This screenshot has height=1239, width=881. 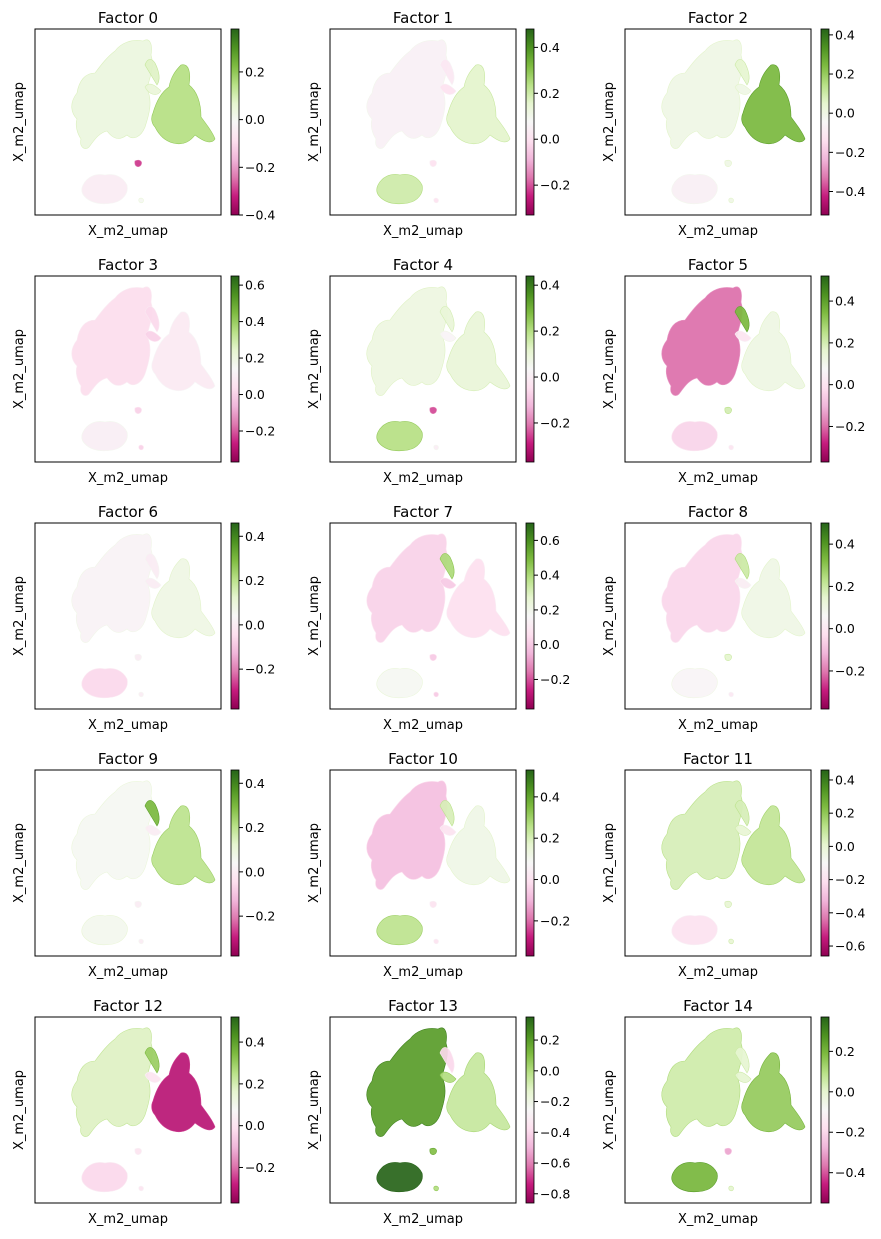 What do you see at coordinates (260, 215) in the screenshot?
I see `colorbar-tick-label: −0.4` at bounding box center [260, 215].